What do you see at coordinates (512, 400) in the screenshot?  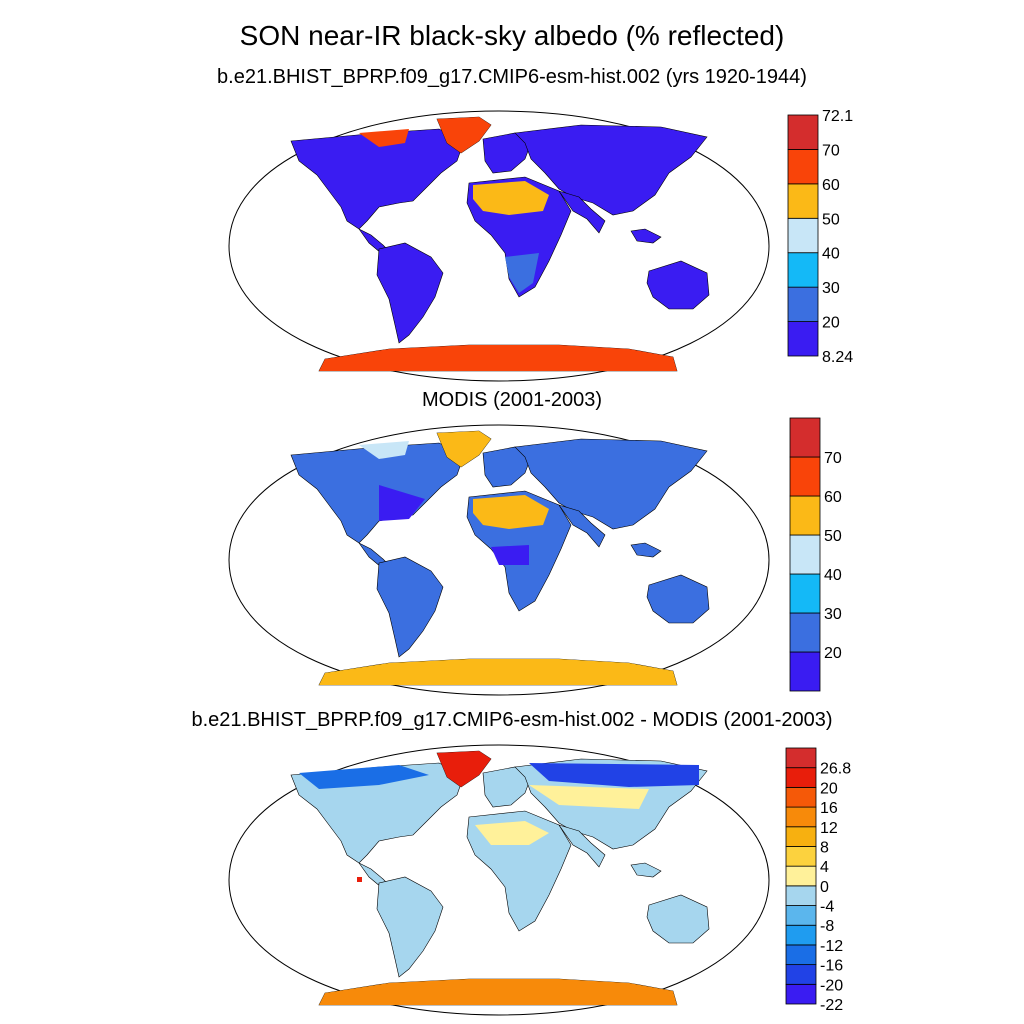 I see `panel-2-title: MODIS (2001-2003)` at bounding box center [512, 400].